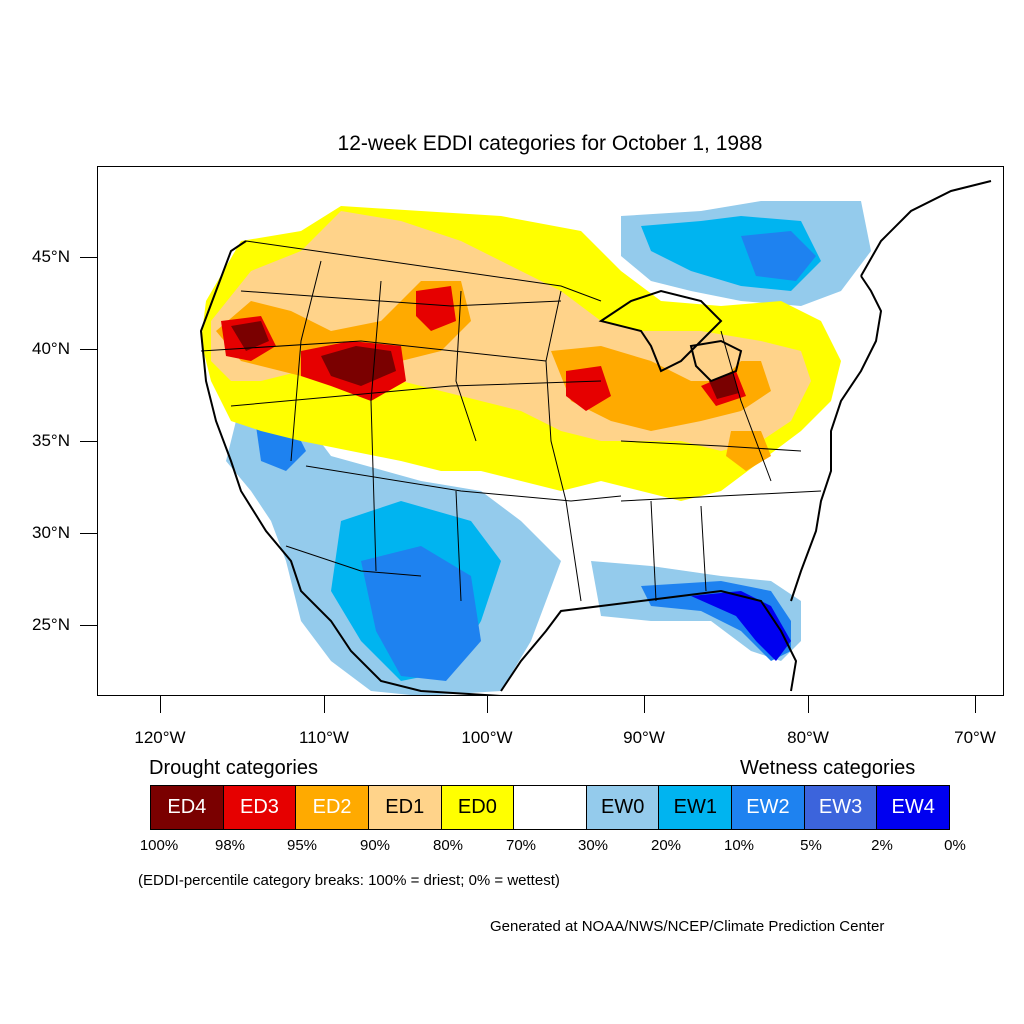  I want to click on lat-label-40: 40°N, so click(51, 348).